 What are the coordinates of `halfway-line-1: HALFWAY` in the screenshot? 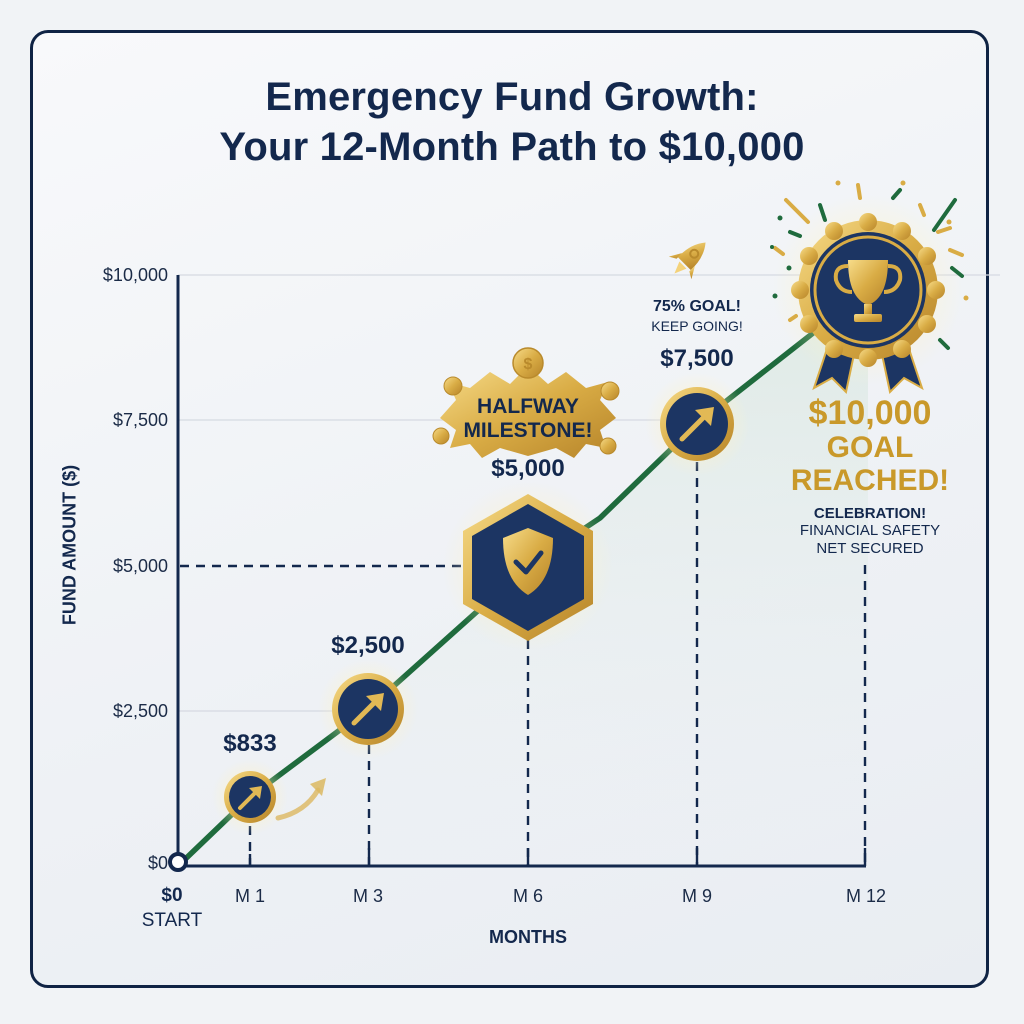 It's located at (528, 406).